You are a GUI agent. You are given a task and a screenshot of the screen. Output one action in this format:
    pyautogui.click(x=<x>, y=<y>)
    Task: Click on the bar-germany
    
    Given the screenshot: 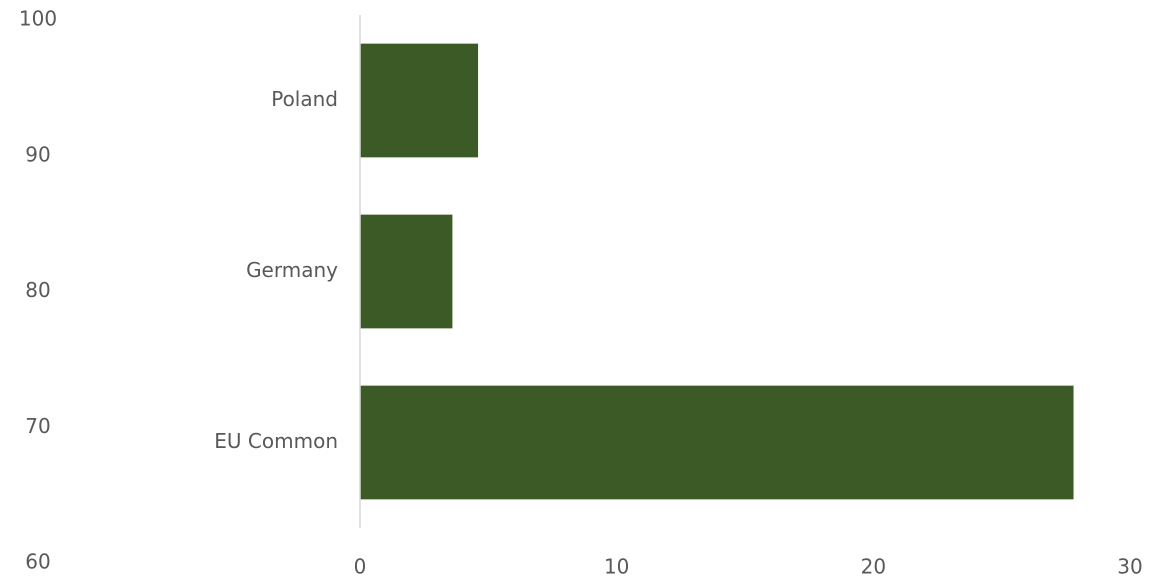 What is the action you would take?
    pyautogui.click(x=406, y=271)
    